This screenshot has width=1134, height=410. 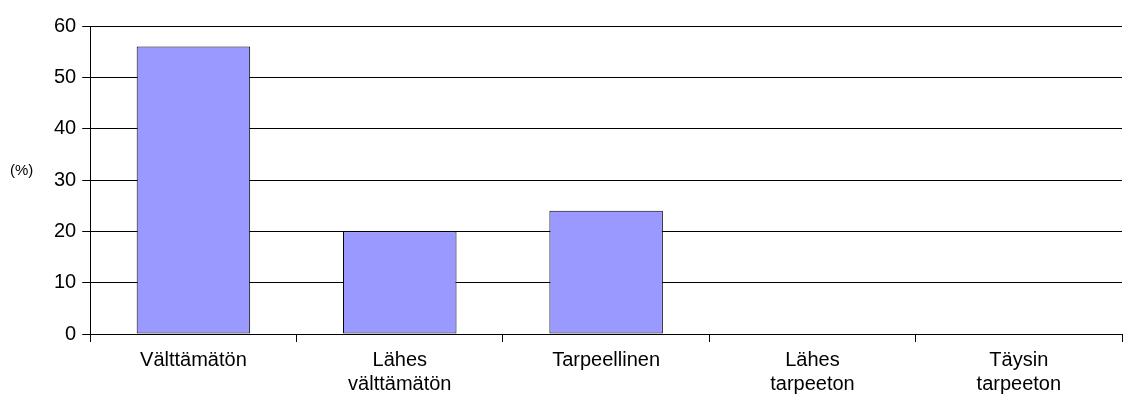 What do you see at coordinates (65, 229) in the screenshot?
I see `y-tick-label: 20` at bounding box center [65, 229].